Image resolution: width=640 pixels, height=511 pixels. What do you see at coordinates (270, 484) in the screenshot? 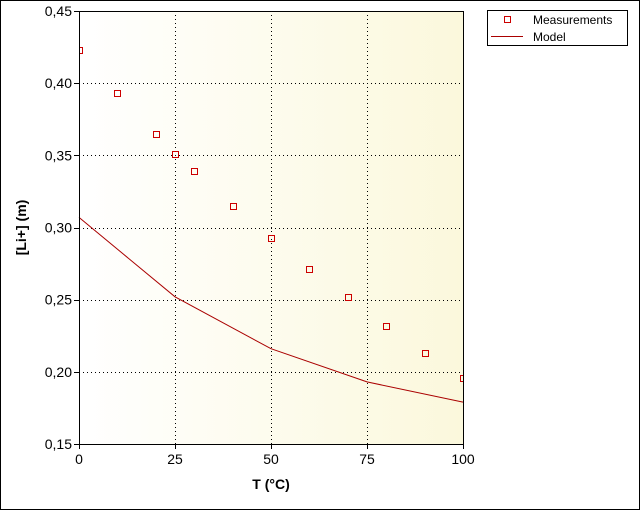
I see `x-axis-title: T (°C)` at bounding box center [270, 484].